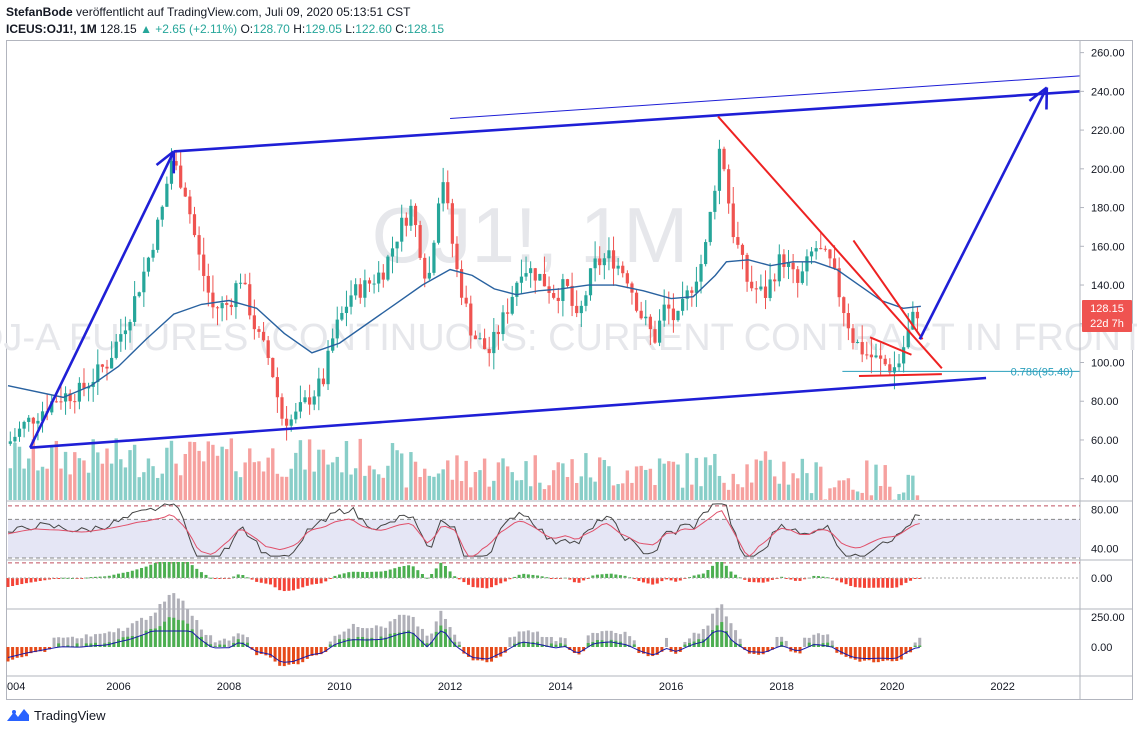 This screenshot has height=734, width=1137. I want to click on fib-label: 0.786(95.40), so click(1042, 372).